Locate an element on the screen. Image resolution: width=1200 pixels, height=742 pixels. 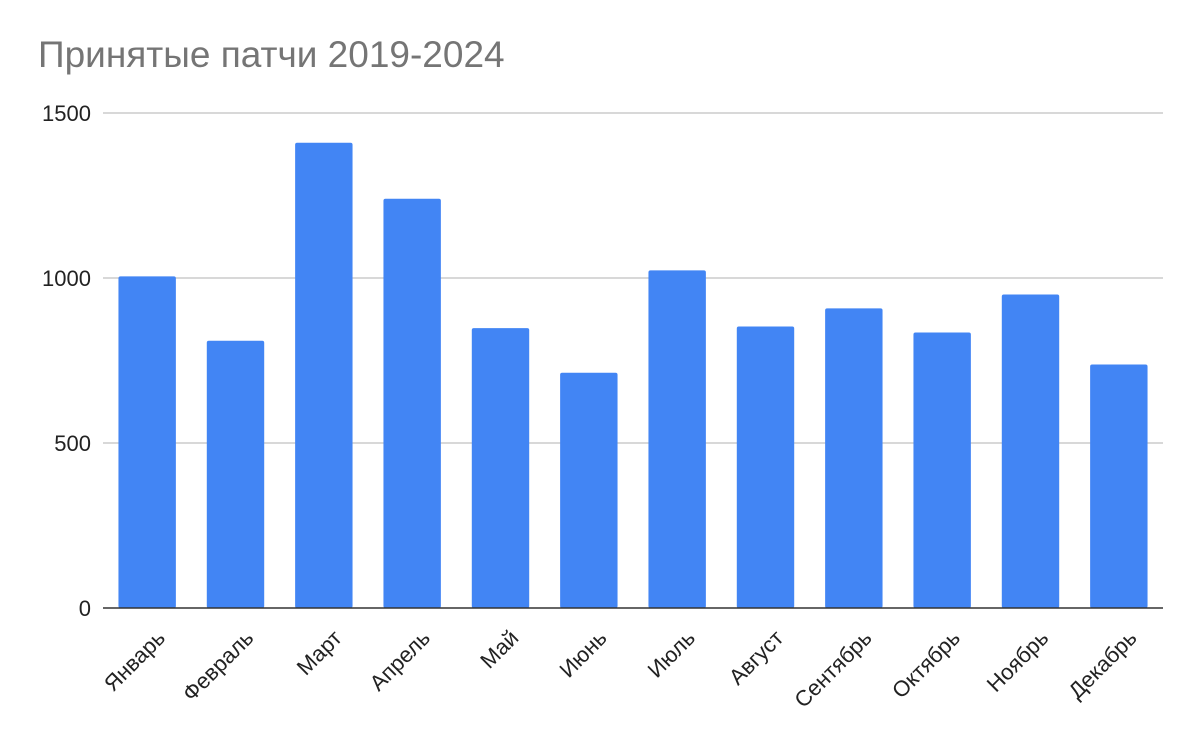
x-tick-label: Февраль is located at coordinates (217, 665).